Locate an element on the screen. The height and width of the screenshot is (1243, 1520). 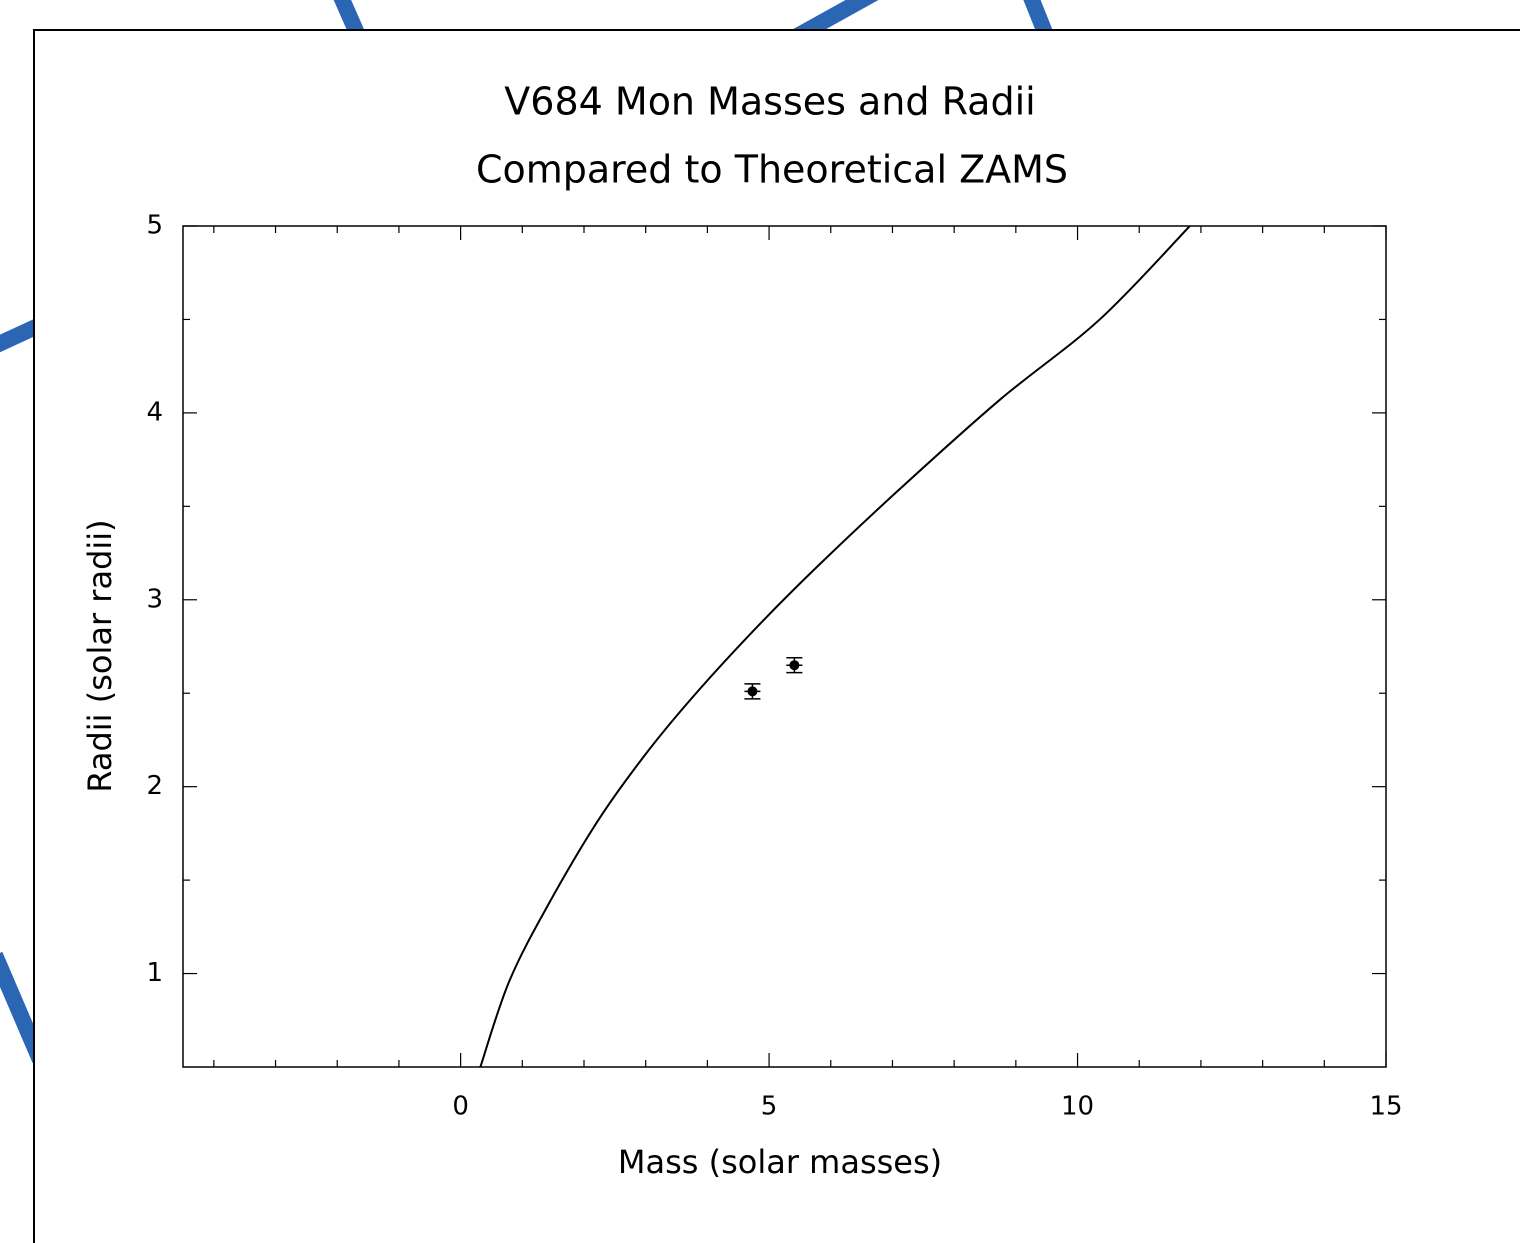
chart-title: V684 Mon Masses and Radii is located at coordinates (769, 102).